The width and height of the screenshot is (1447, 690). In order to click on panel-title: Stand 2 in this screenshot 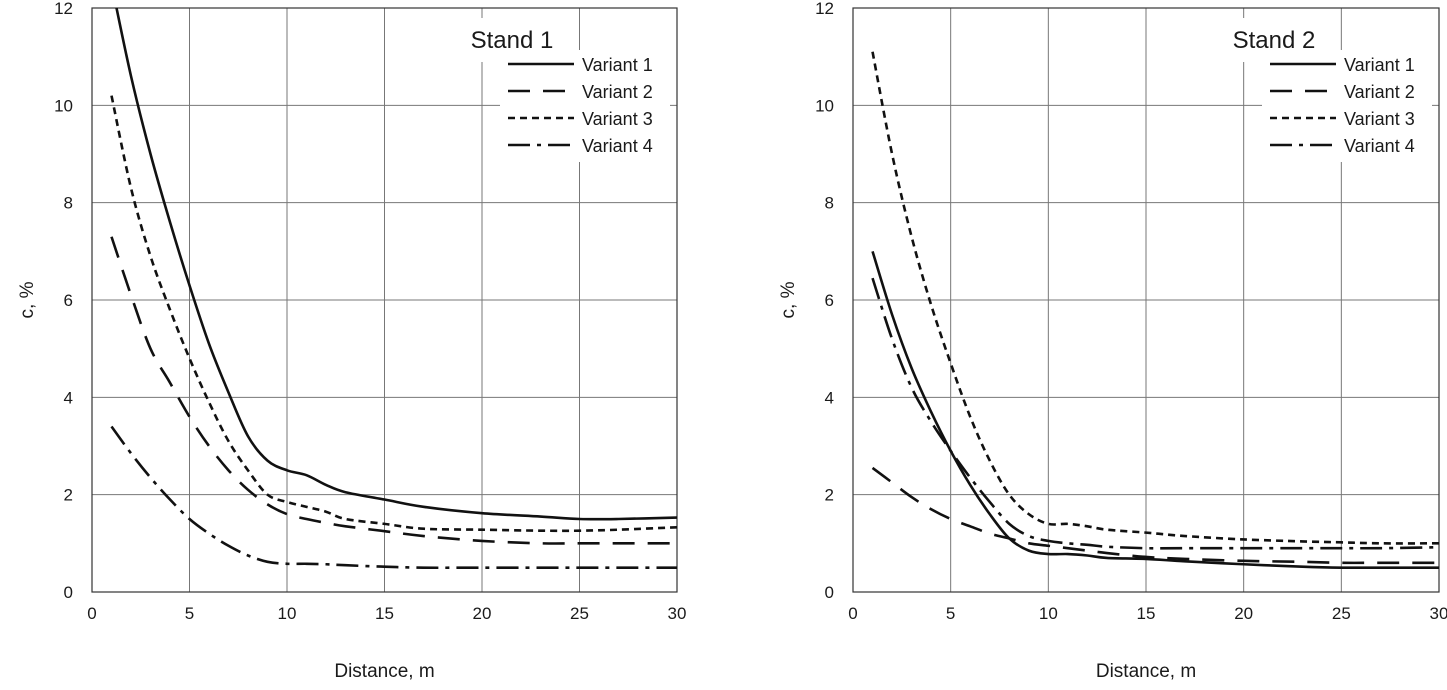, I will do `click(1274, 40)`.